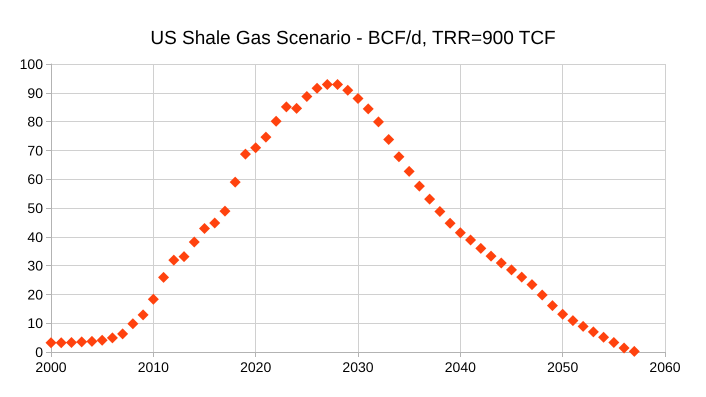  Describe the element at coordinates (35, 266) in the screenshot. I see `y-tick-label: 30` at that location.